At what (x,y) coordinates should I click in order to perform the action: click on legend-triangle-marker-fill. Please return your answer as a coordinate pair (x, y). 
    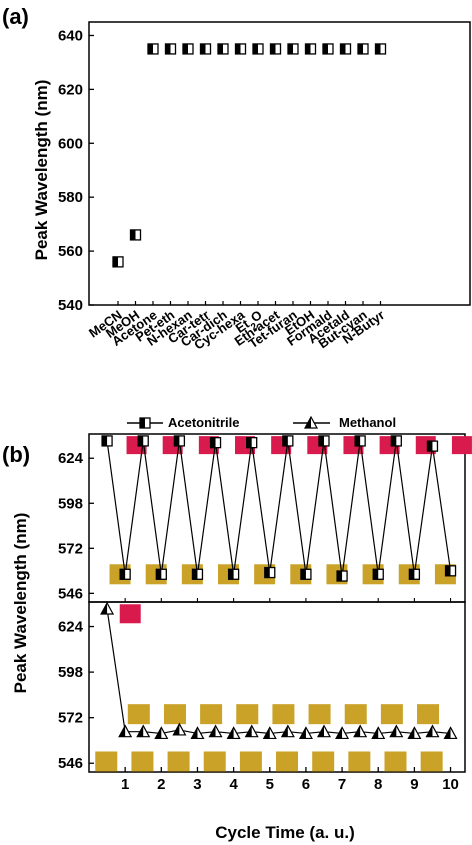
    Looking at the image, I should click on (308, 422).